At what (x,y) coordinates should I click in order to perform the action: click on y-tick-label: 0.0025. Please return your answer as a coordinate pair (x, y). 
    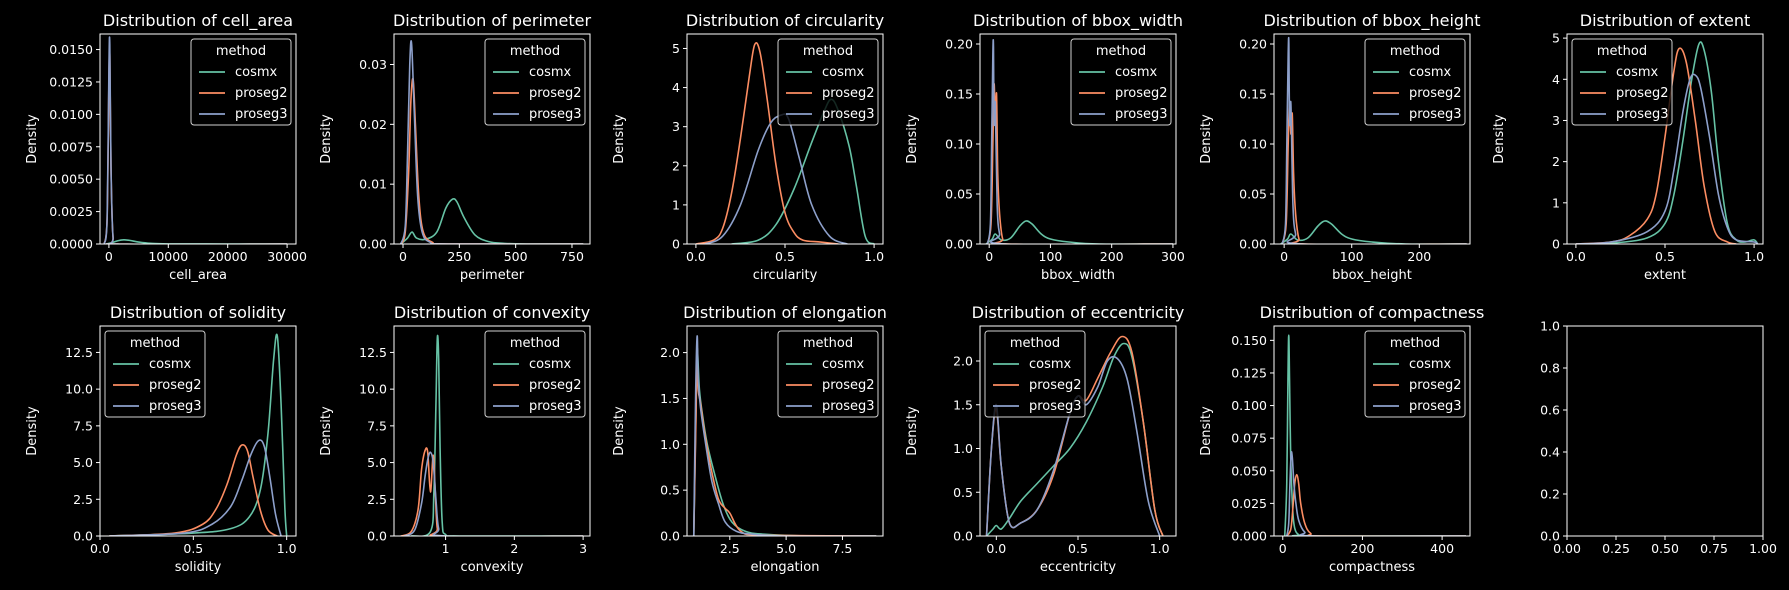
    Looking at the image, I should click on (71, 211).